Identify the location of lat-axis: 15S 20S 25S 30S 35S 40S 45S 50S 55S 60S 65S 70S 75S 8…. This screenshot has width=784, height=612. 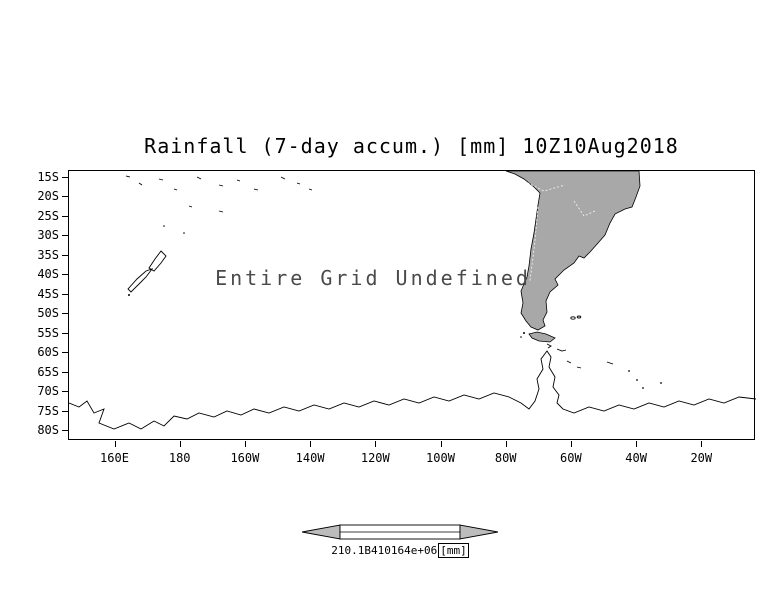
(34, 306).